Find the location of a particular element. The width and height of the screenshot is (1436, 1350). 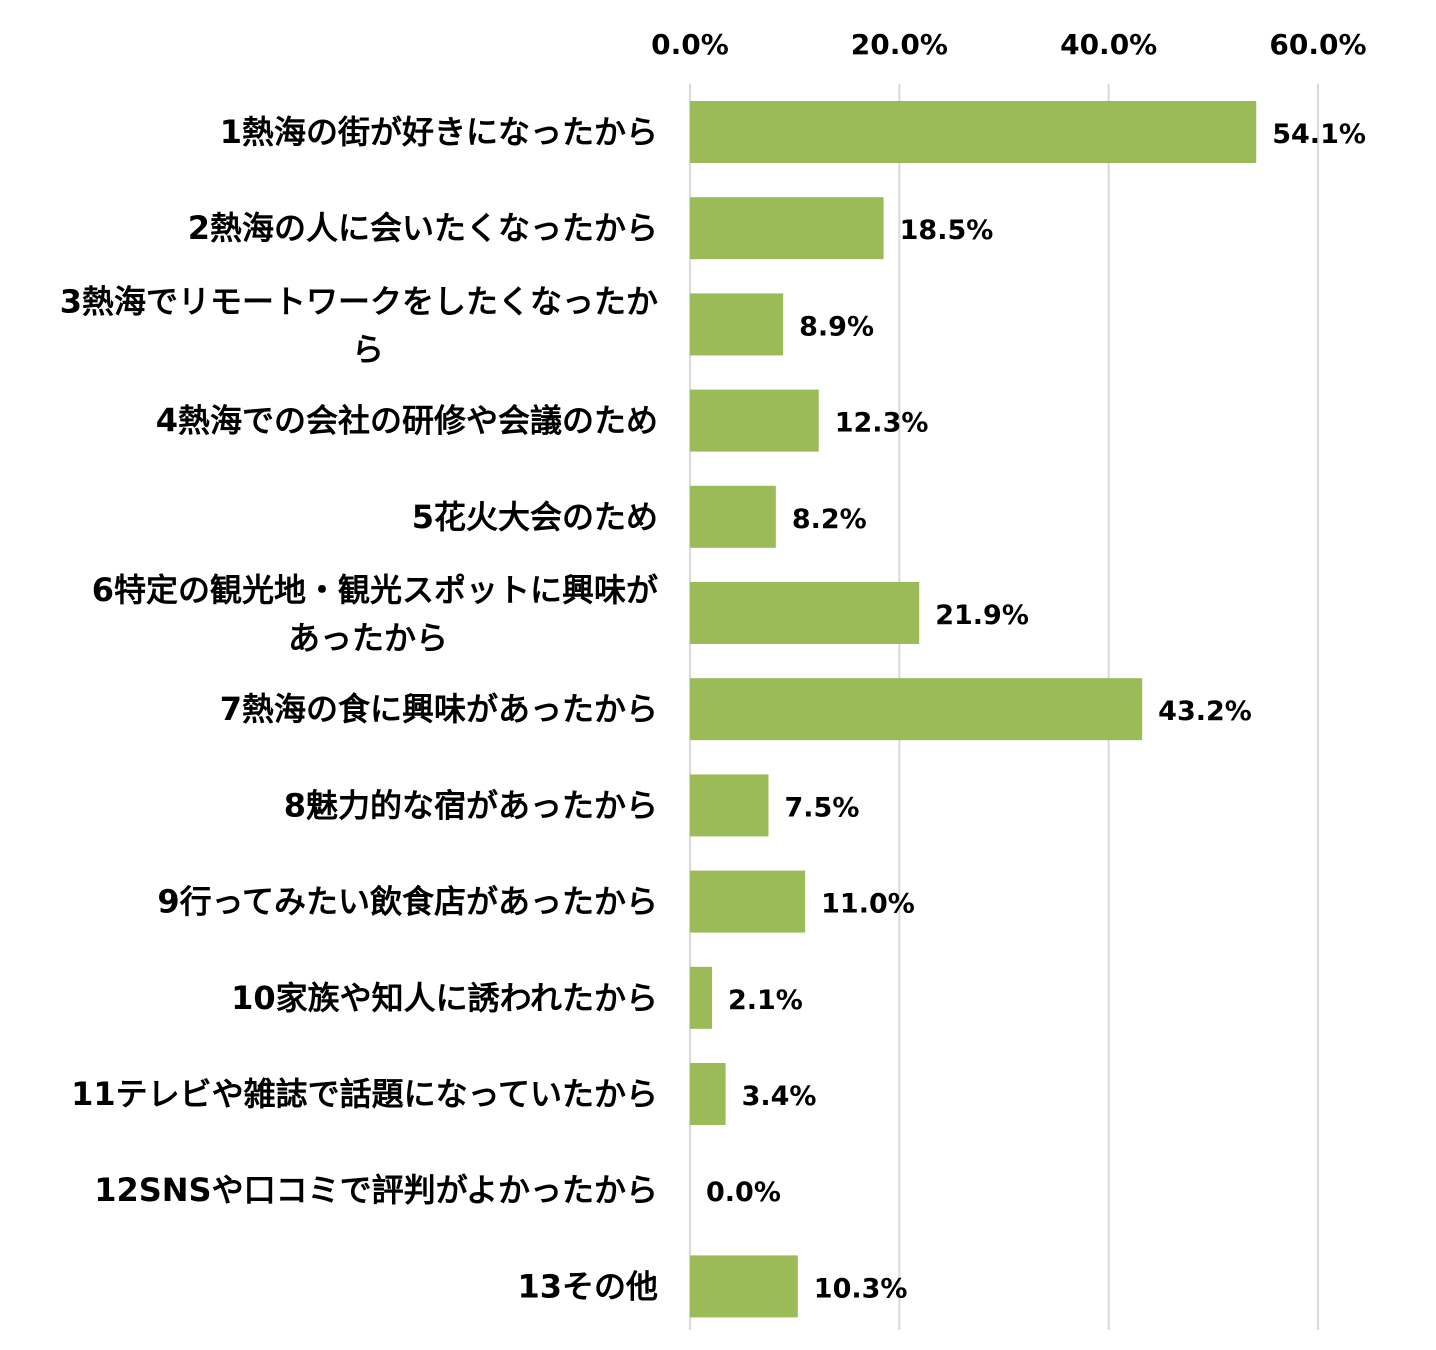

category-label: 6特定の観光地・観光スポットに興味があったから is located at coordinates (375, 614).